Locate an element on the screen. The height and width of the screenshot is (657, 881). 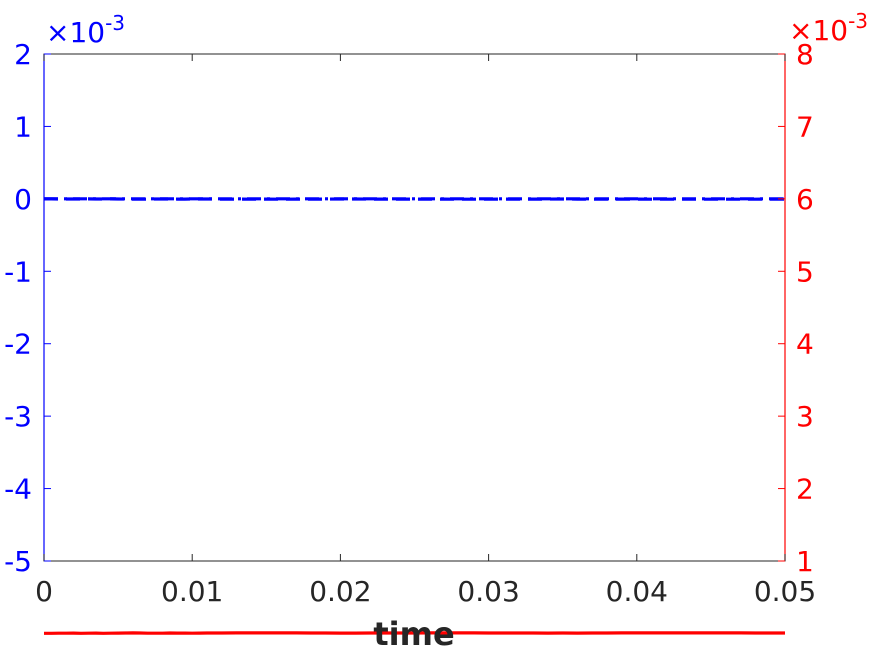
x-tick-label: 0.03 is located at coordinates (488, 591).